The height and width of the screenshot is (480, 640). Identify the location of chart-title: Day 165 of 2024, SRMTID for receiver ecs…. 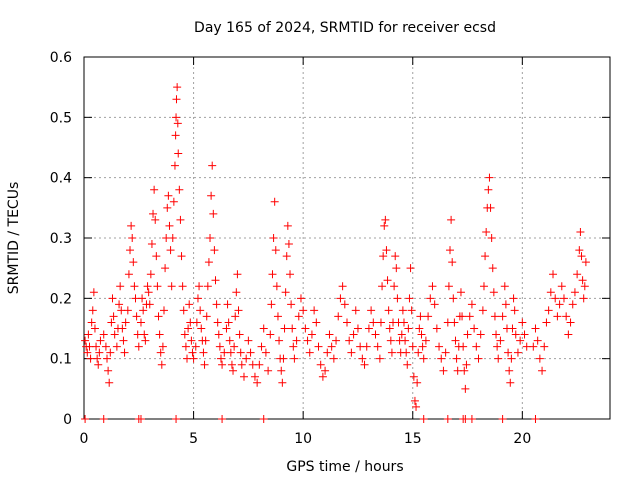
(345, 28).